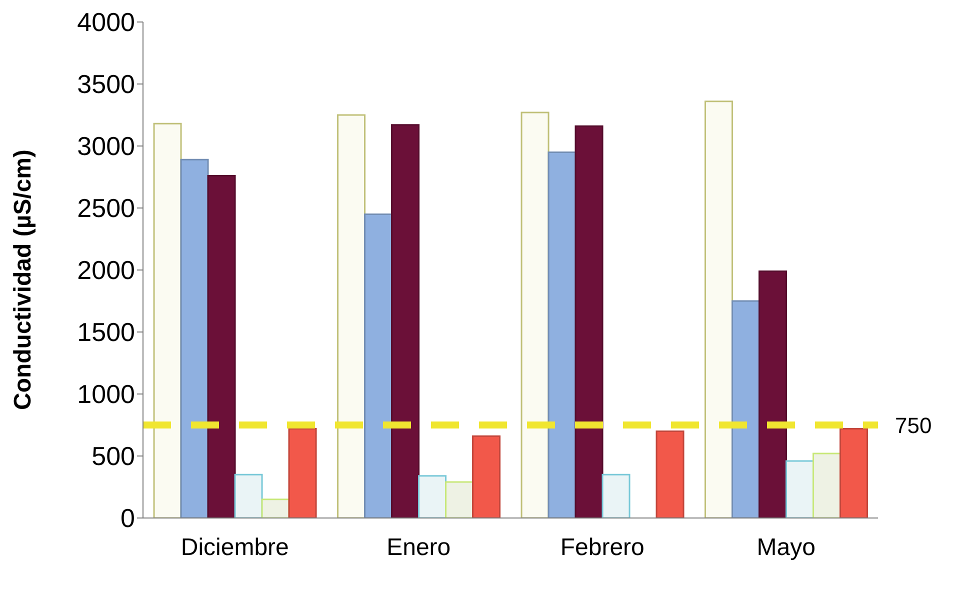  I want to click on y-tick-label: 1000, so click(106, 394).